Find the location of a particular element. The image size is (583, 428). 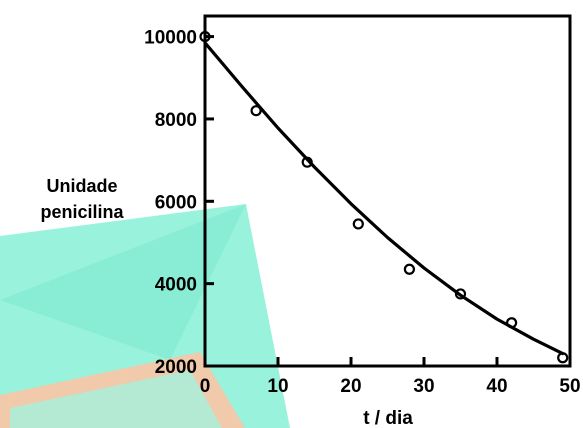

y-tick-label: 10000 is located at coordinates (170, 38).